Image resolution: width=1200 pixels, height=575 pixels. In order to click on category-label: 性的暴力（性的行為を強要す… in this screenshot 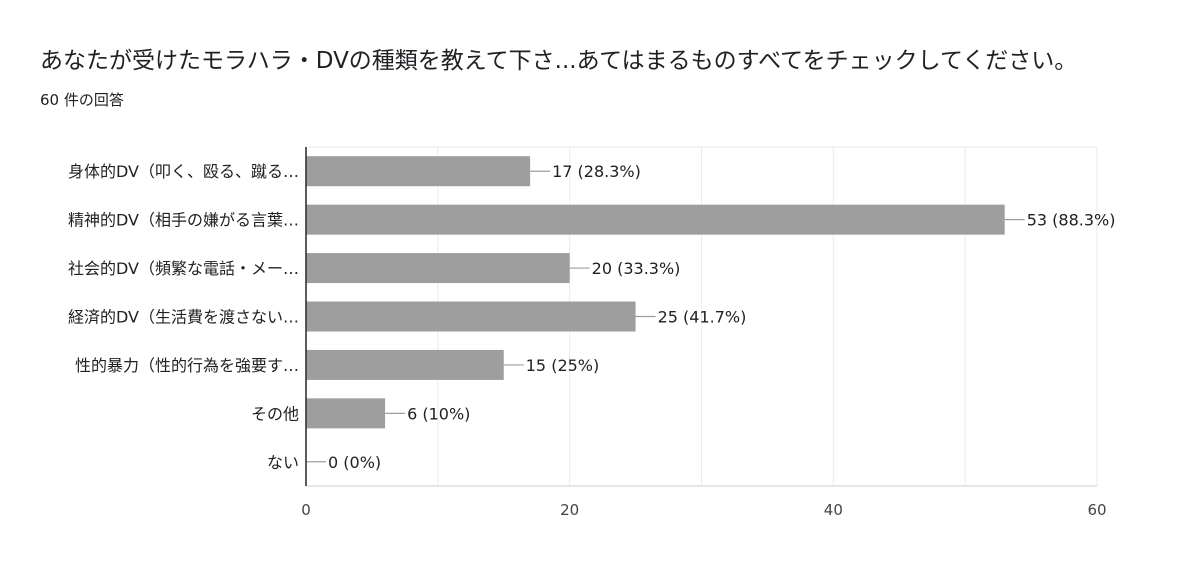, I will do `click(187, 365)`.